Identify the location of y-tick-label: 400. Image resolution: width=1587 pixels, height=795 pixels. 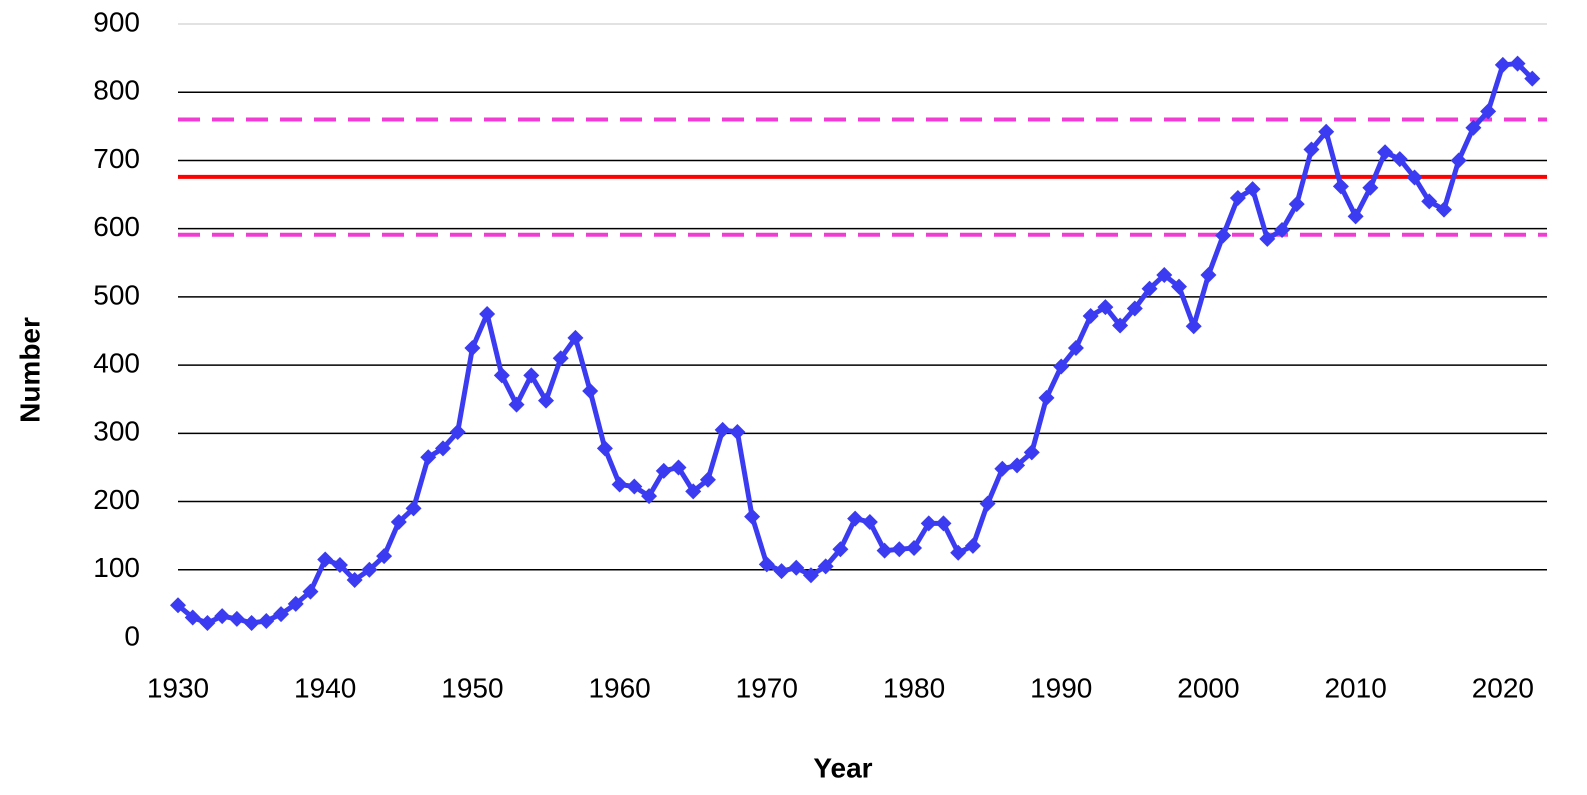
(116, 363).